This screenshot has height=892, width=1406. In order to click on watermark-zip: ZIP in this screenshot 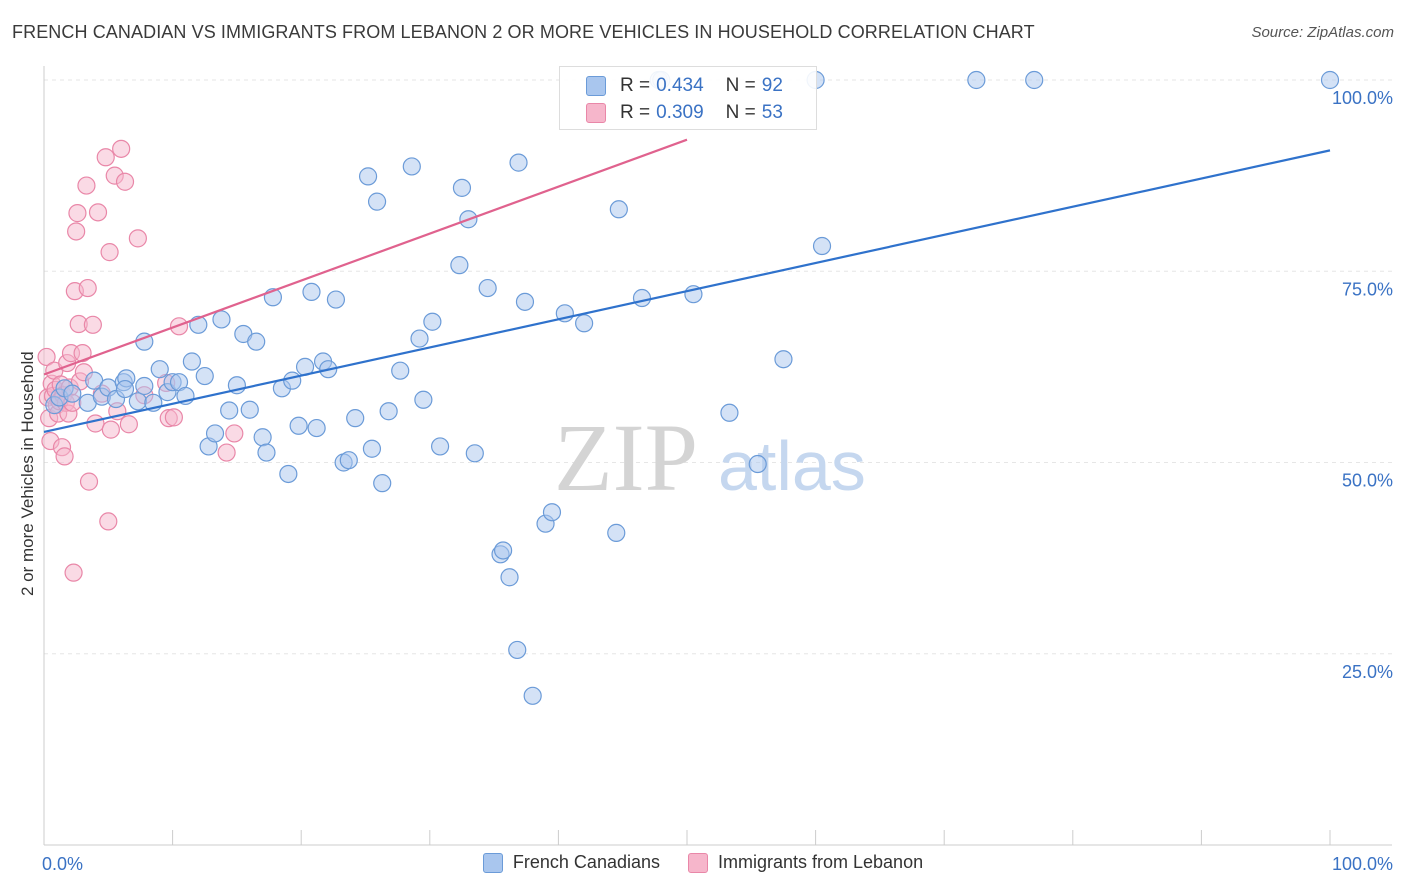, I will do `click(626, 457)`.